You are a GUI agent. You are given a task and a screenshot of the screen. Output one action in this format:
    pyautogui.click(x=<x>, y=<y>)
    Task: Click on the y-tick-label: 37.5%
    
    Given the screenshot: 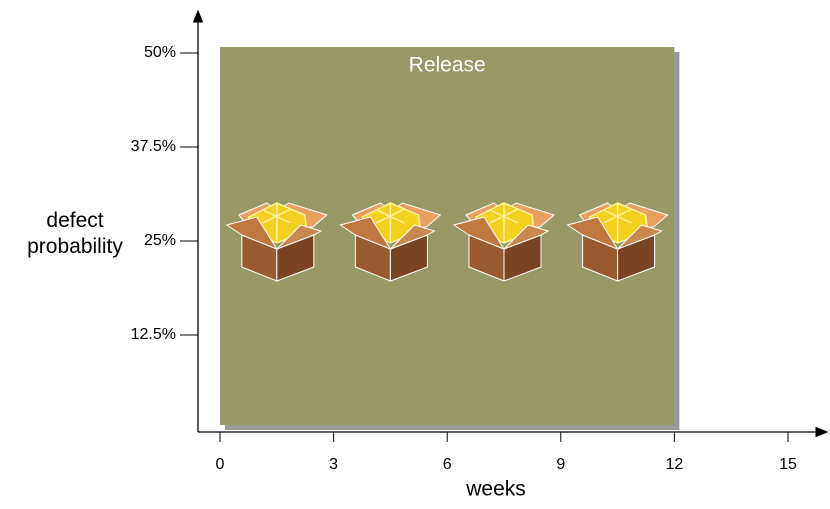 What is the action you would take?
    pyautogui.click(x=153, y=146)
    